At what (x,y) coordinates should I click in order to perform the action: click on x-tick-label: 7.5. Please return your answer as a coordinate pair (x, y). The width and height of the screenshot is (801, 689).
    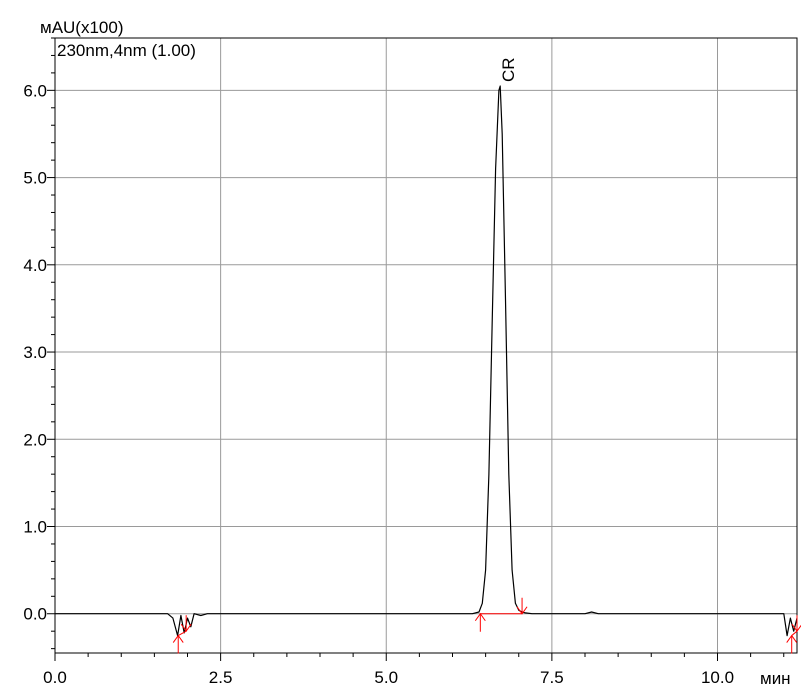
    Looking at the image, I should click on (552, 677).